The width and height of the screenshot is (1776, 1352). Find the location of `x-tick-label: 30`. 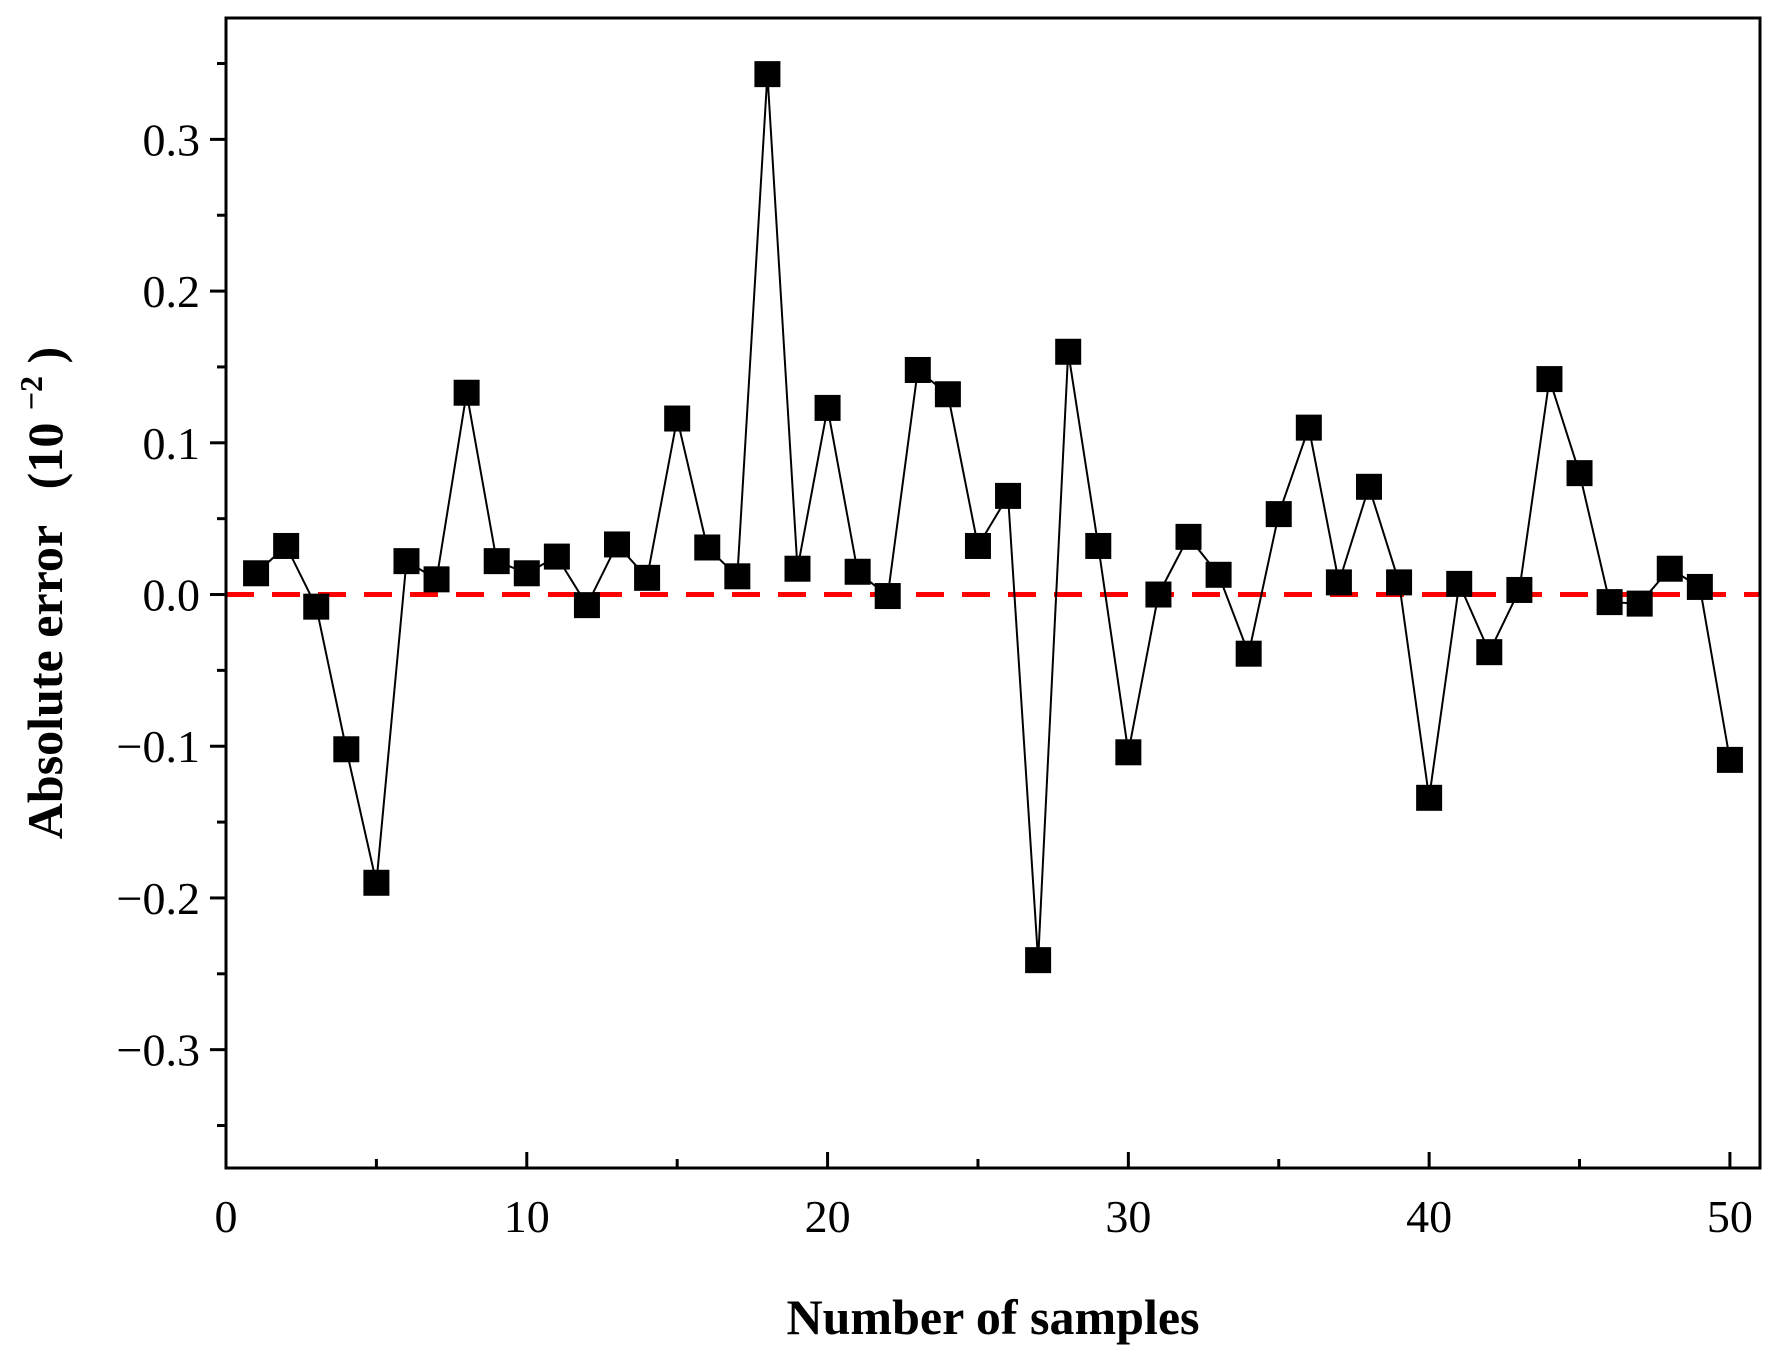

x-tick-label: 30 is located at coordinates (1128, 1216).